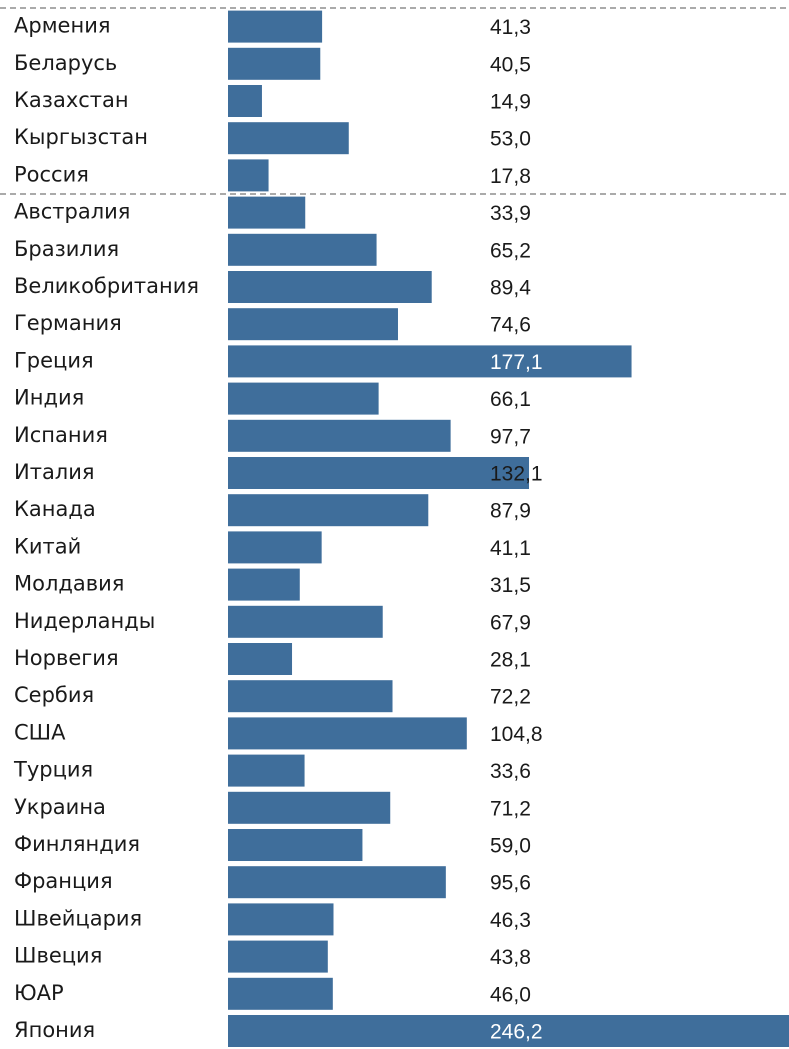 This screenshot has width=789, height=1049. I want to click on value-label: 71,2, so click(510, 808).